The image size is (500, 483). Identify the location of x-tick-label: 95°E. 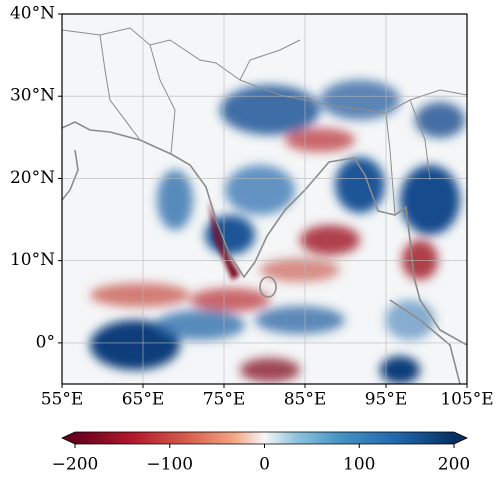
(386, 400).